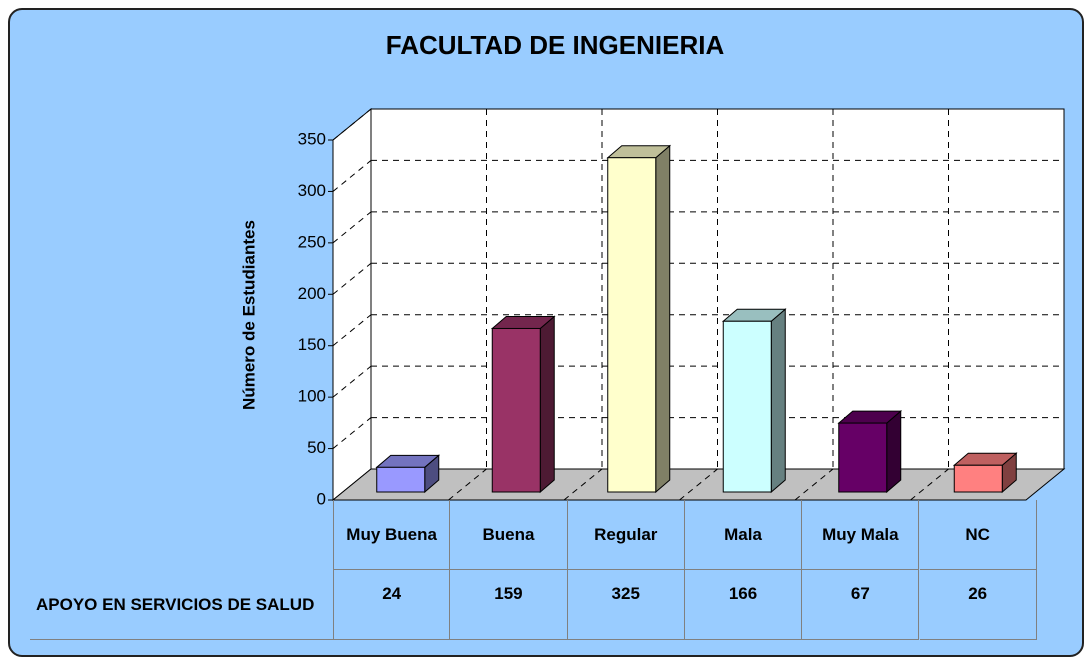 Image resolution: width=1091 pixels, height=663 pixels. Describe the element at coordinates (509, 605) in the screenshot. I see `value-label: 159` at that location.